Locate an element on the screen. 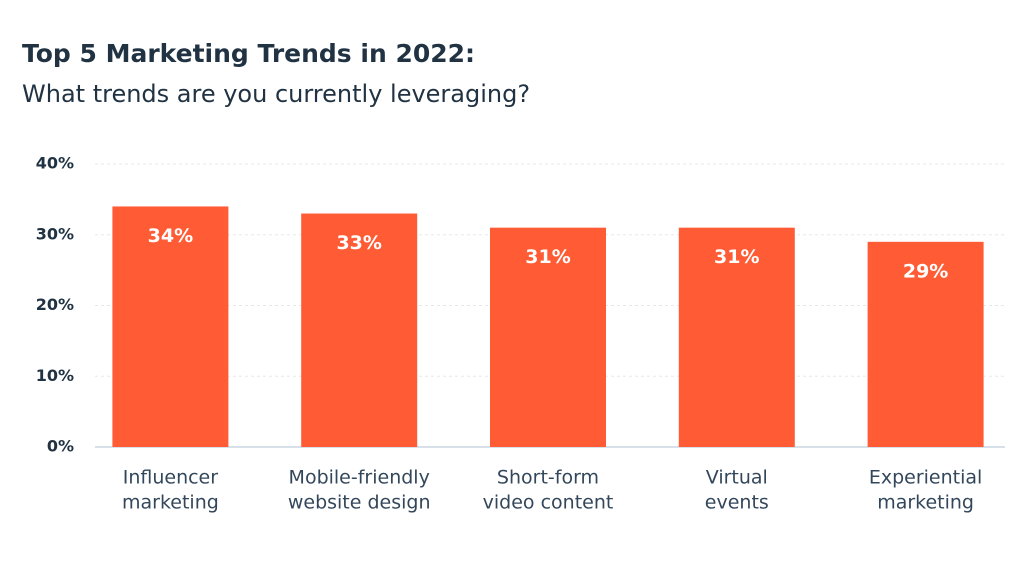  chart-title: Top 5 Marketing Trends in 2022: is located at coordinates (248, 53).